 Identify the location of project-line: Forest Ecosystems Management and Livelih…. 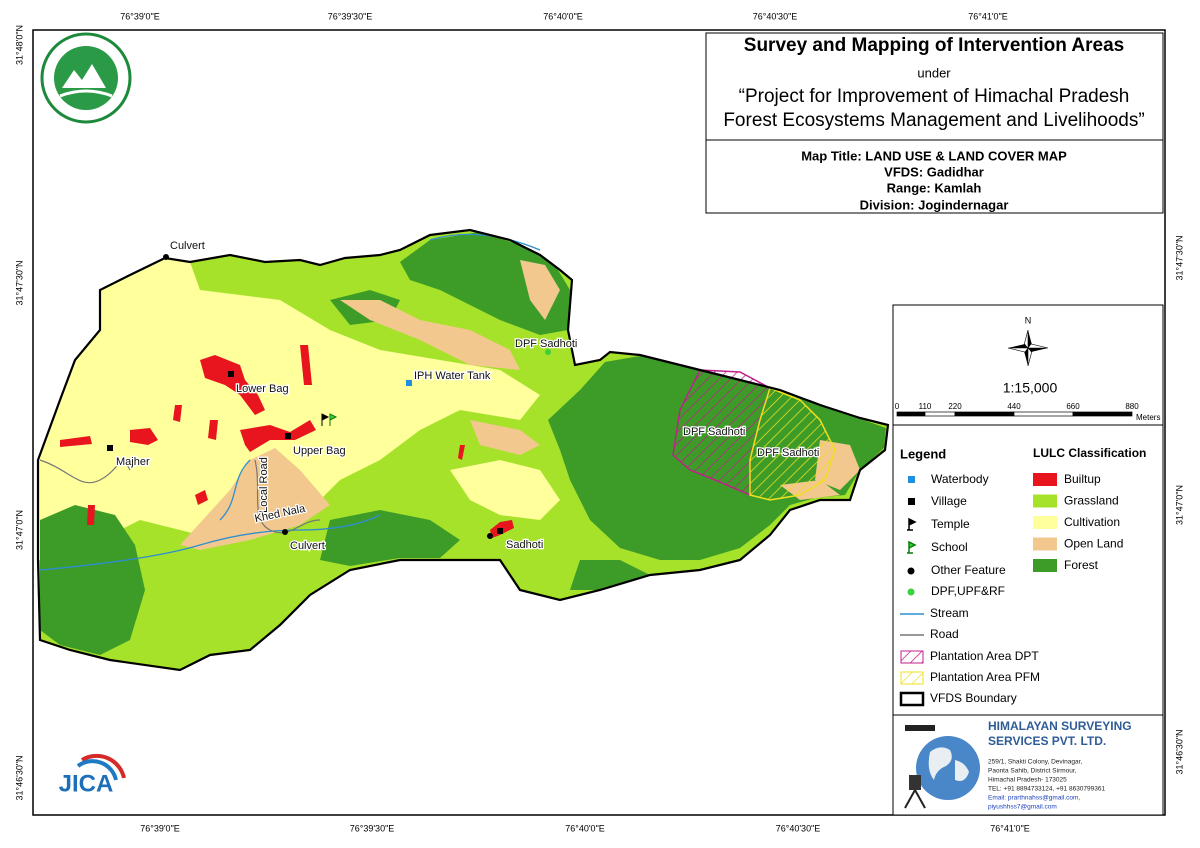
(933, 120).